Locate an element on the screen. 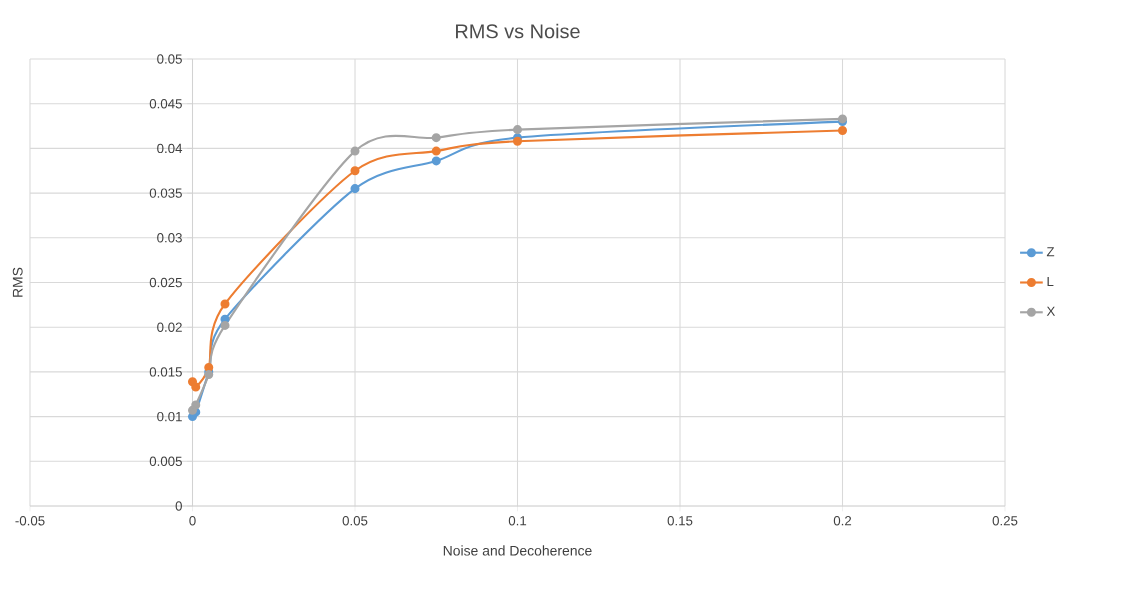 The width and height of the screenshot is (1130, 594). x-tick-label: 0 is located at coordinates (192, 521).